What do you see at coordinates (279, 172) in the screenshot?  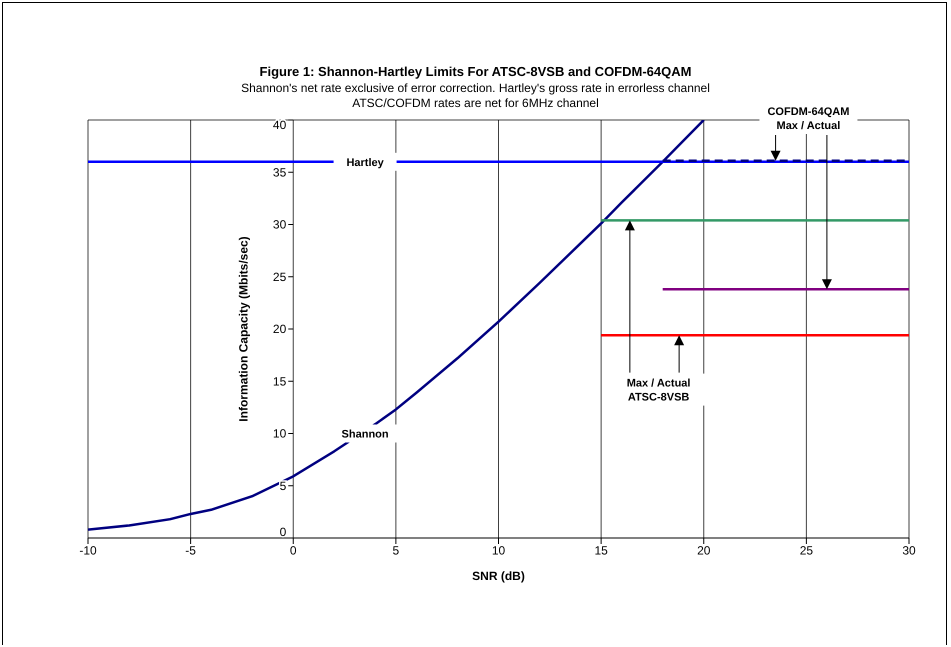 I see `y-tick-label: 35` at bounding box center [279, 172].